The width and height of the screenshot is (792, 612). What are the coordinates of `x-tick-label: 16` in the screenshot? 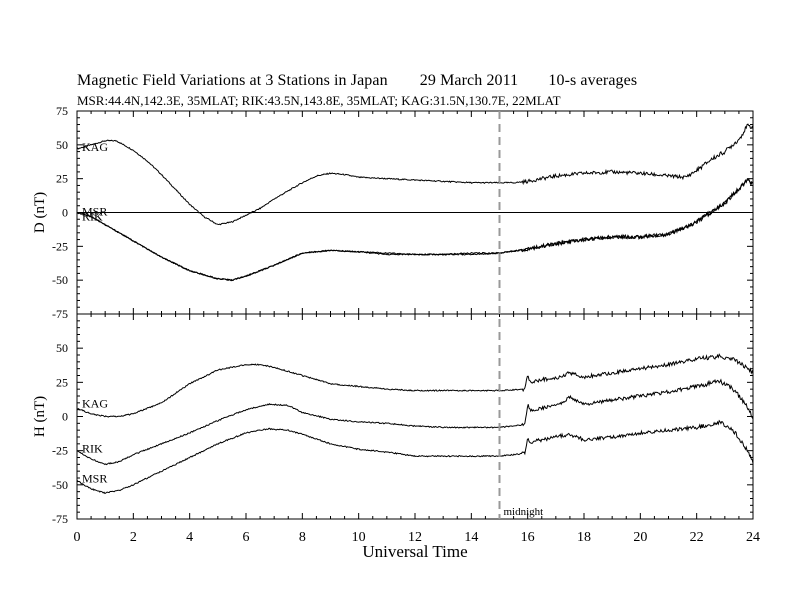 It's located at (528, 537).